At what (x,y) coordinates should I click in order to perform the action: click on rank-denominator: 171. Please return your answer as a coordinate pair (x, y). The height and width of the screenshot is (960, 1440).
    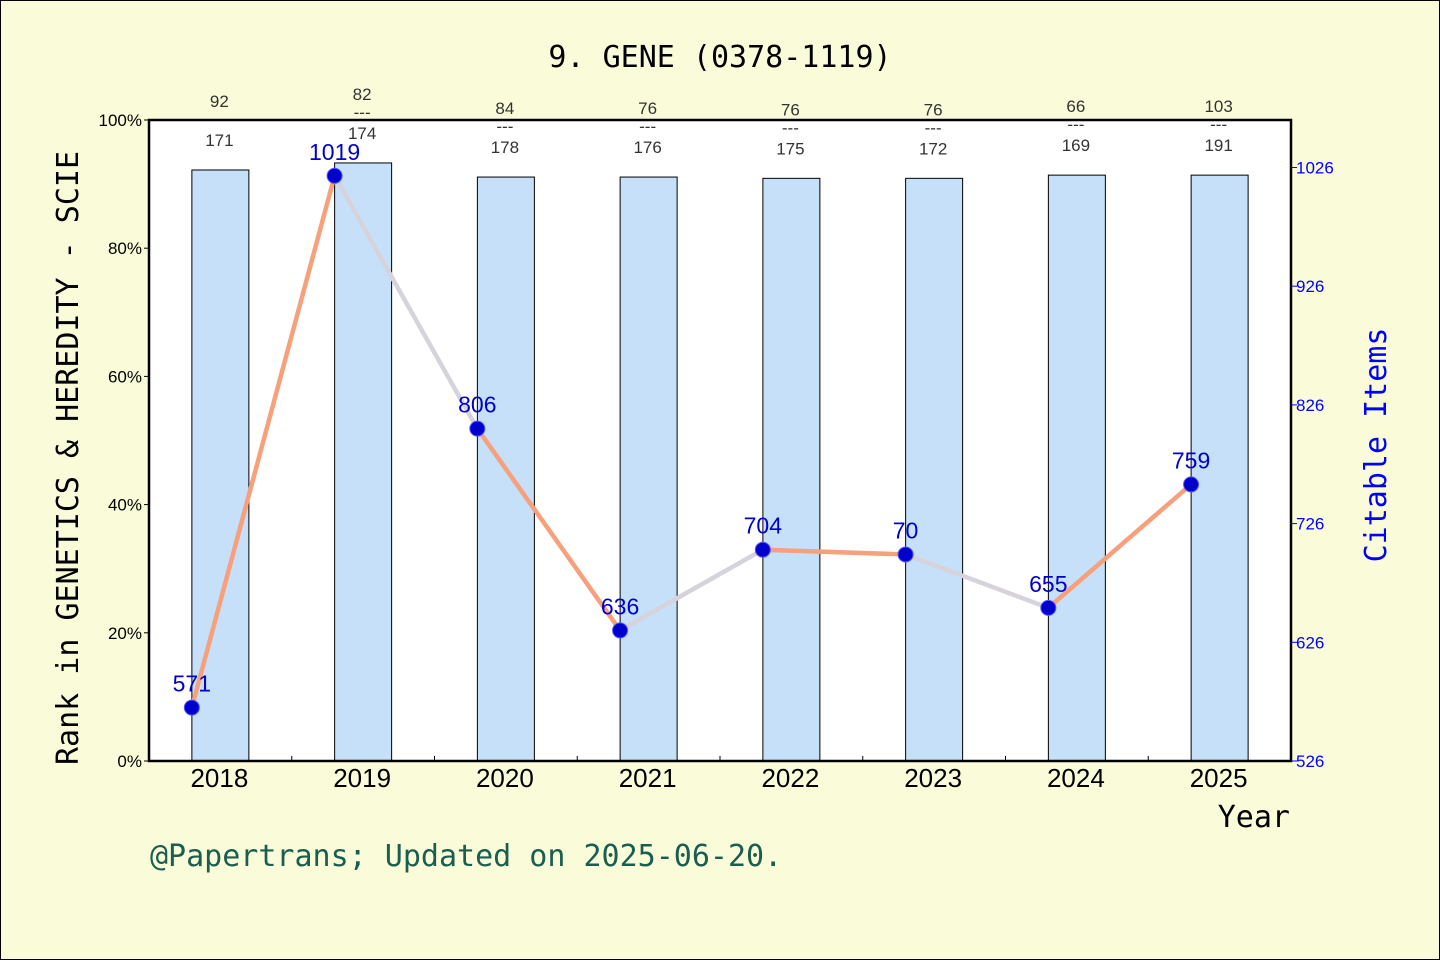
    Looking at the image, I should click on (219, 140).